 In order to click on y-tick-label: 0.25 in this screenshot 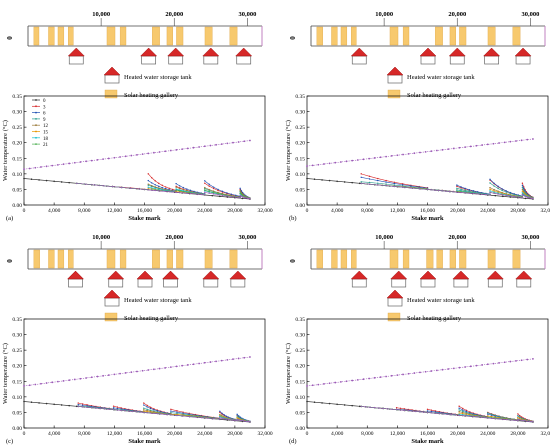, I will do `click(300, 351)`.